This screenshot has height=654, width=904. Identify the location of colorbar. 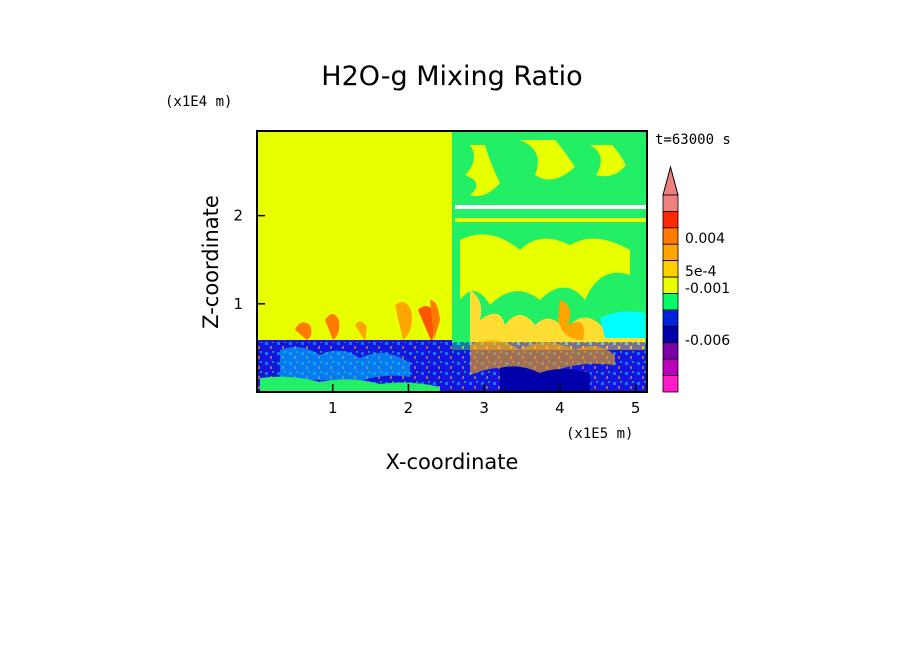
(670, 279).